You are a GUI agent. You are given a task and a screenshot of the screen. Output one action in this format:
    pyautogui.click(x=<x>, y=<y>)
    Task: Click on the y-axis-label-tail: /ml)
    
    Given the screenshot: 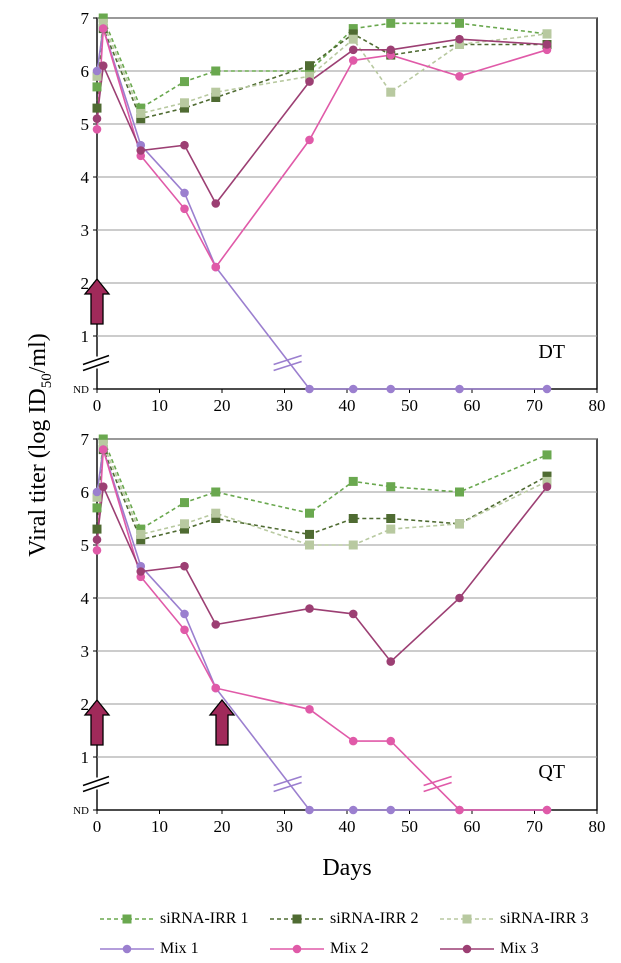 What is the action you would take?
    pyautogui.click(x=38, y=353)
    